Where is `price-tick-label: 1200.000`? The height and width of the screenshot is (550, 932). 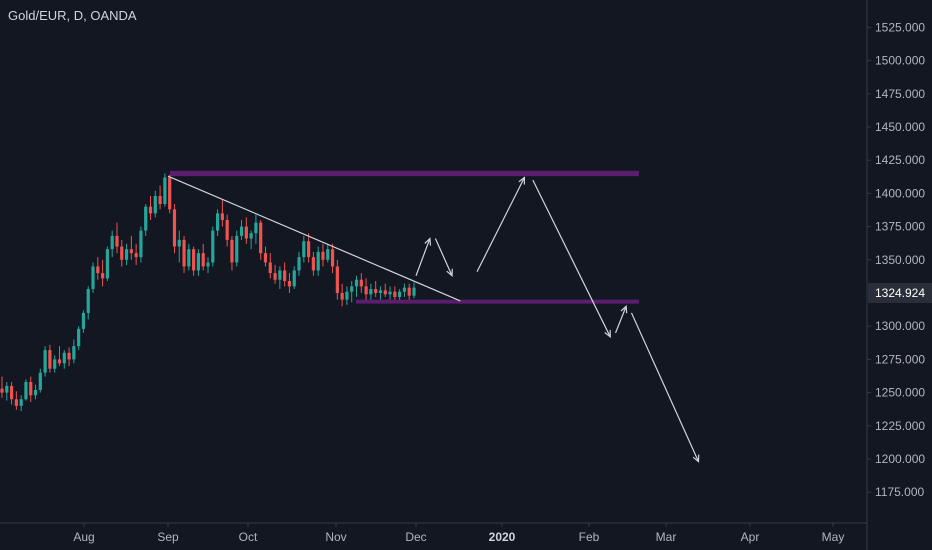
price-tick-label: 1200.000 is located at coordinates (900, 459).